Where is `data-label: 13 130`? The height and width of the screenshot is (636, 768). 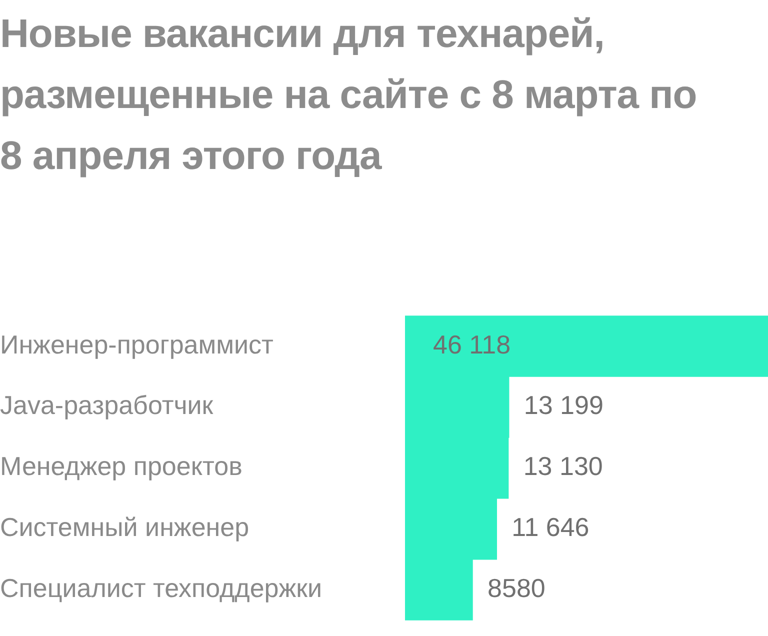
data-label: 13 130 is located at coordinates (563, 466).